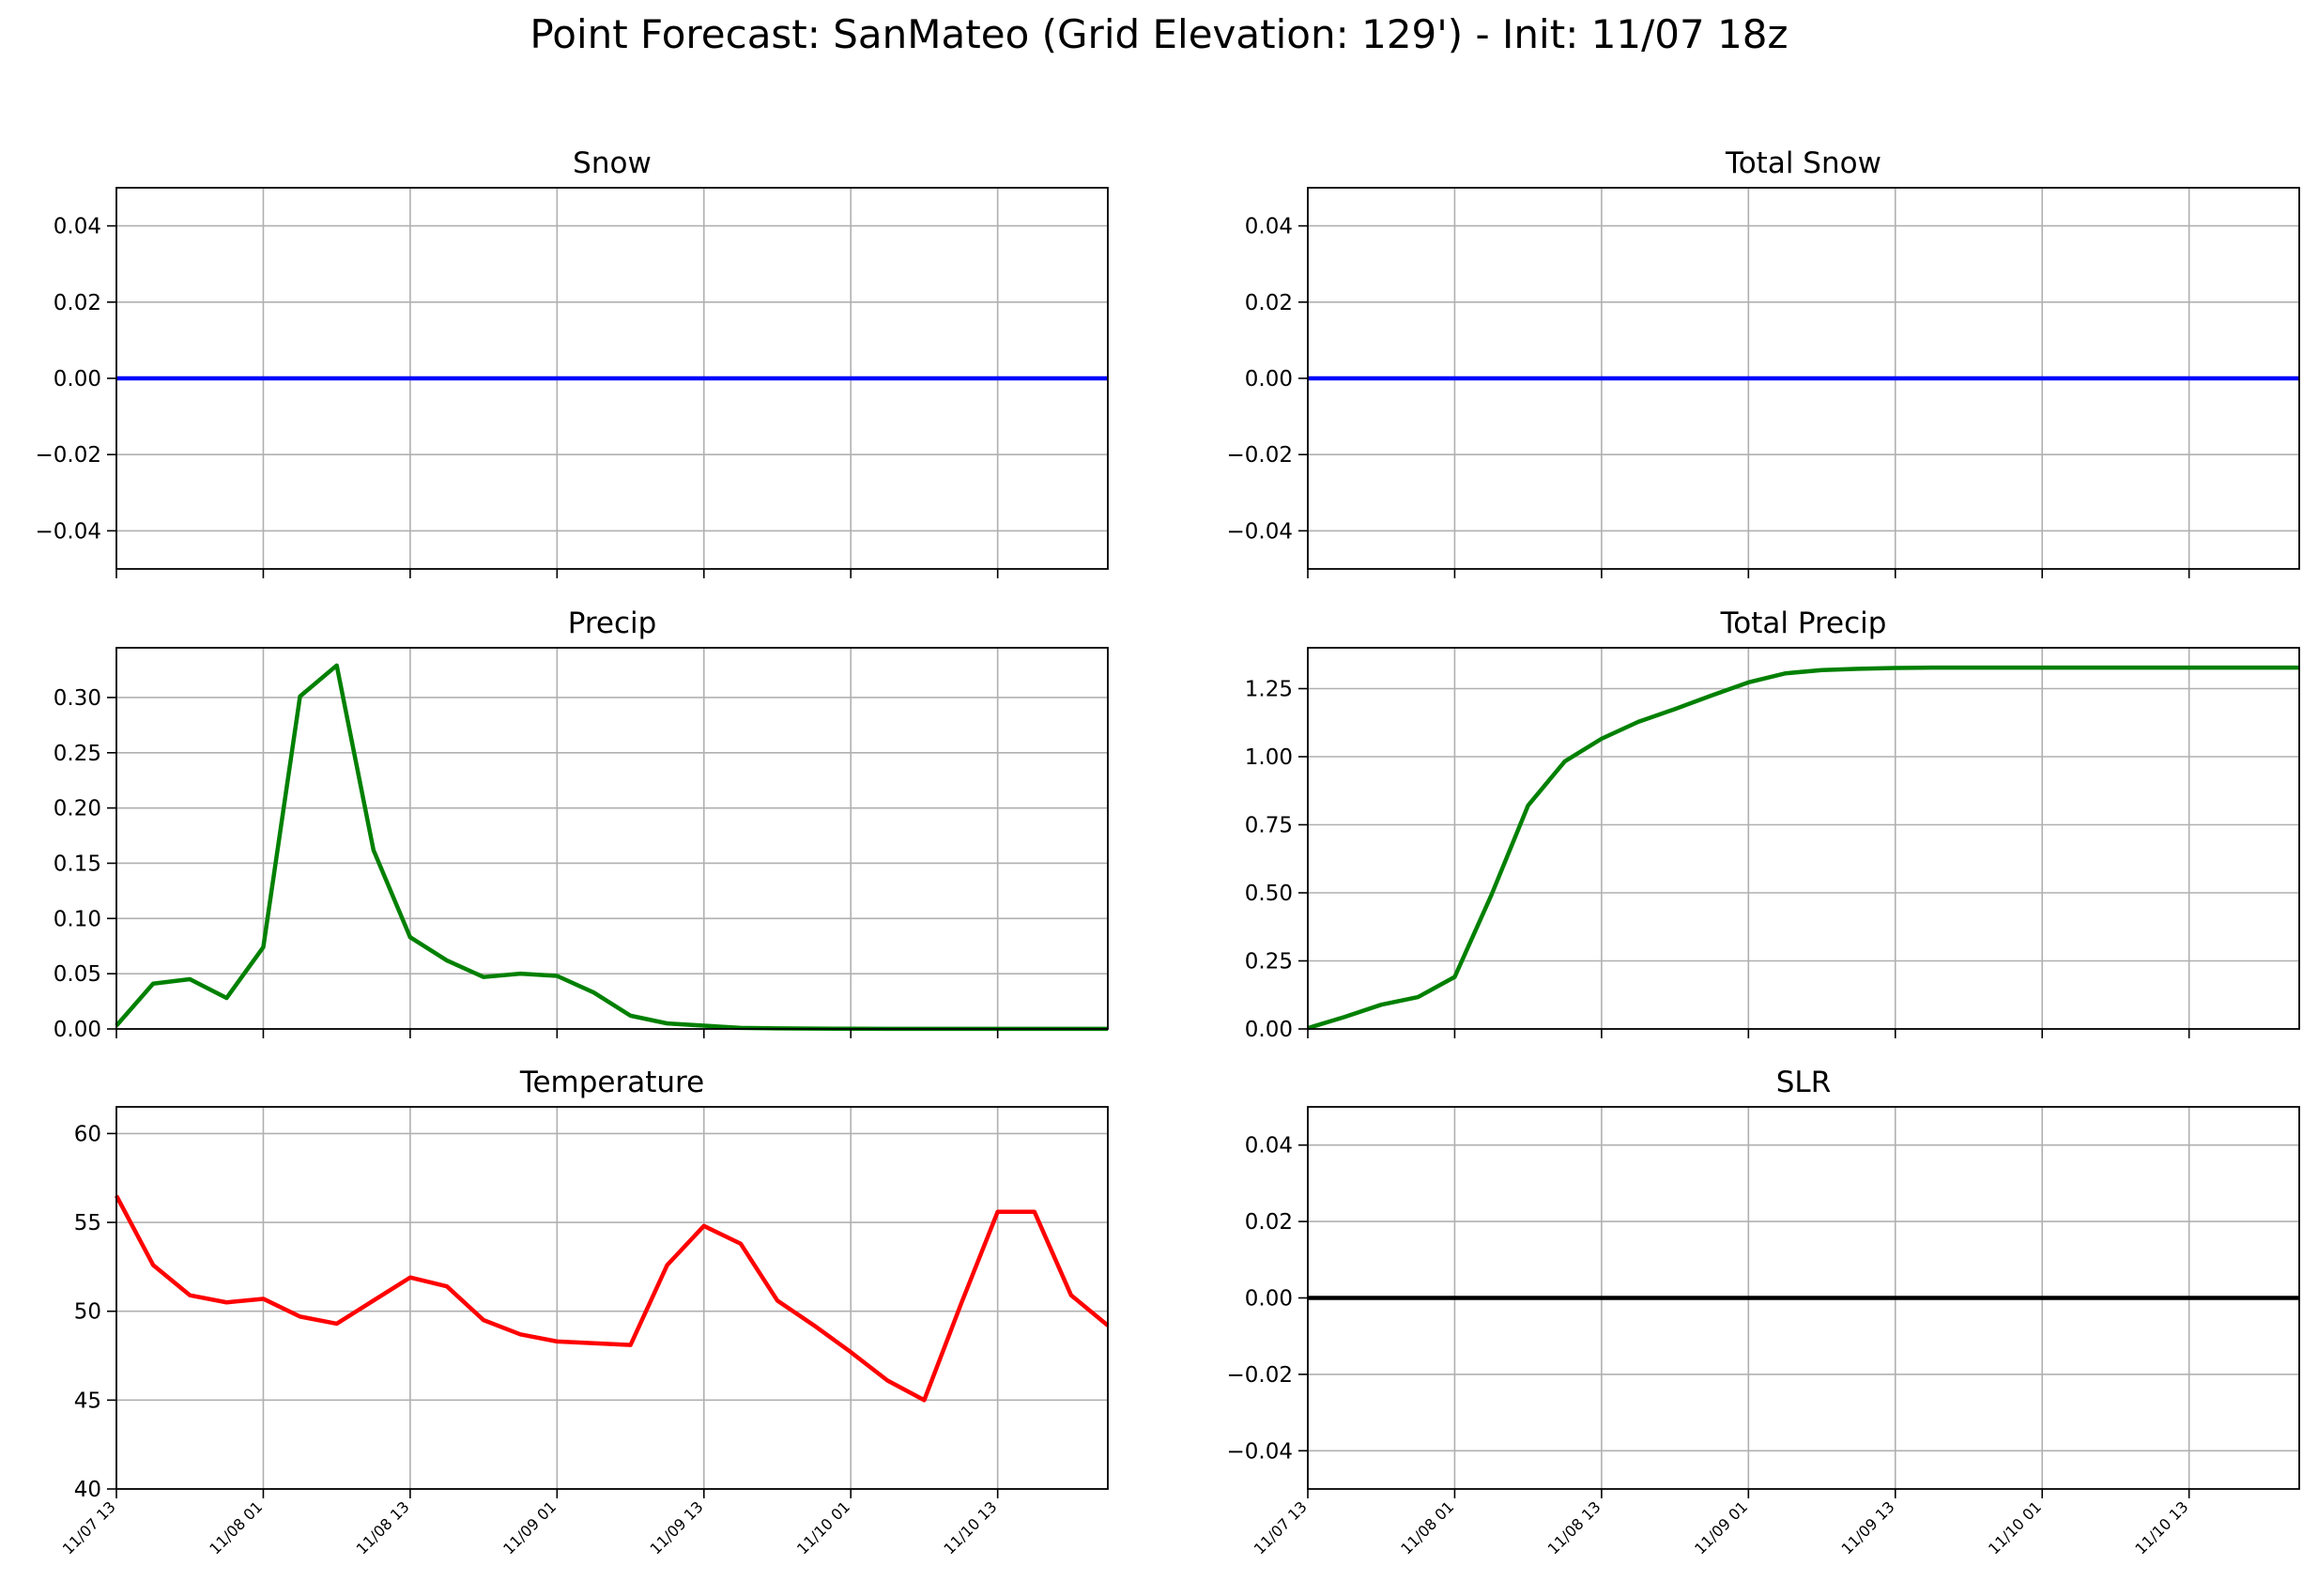 Image resolution: width=2318 pixels, height=1596 pixels. I want to click on slr-ytick-label-4: 0.04, so click(1269, 1147).